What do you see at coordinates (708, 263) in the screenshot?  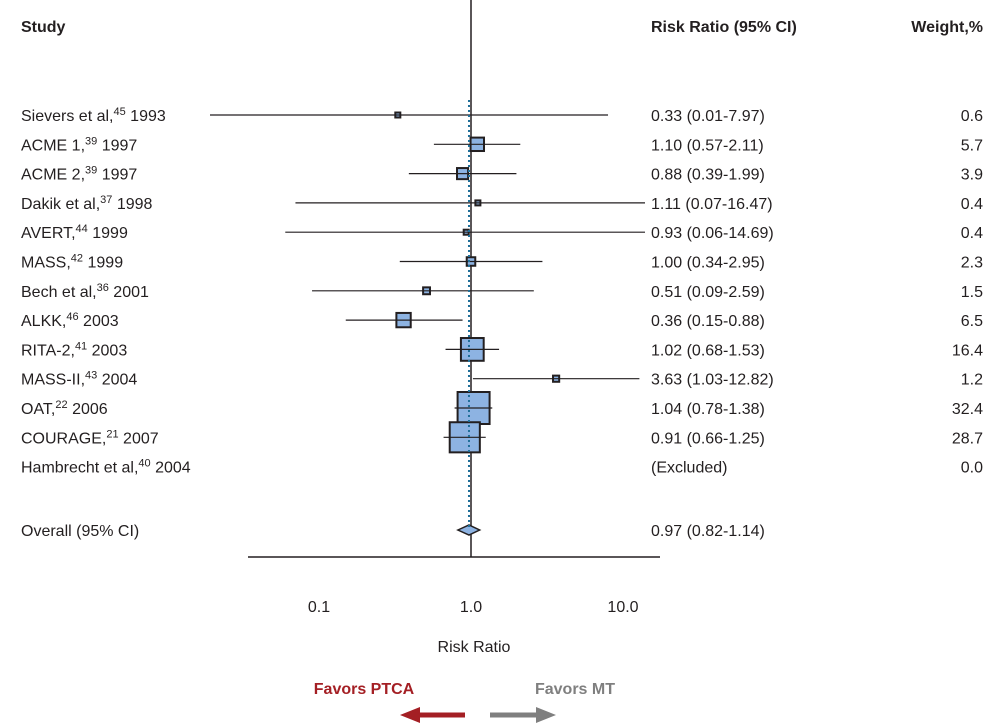 I see `risk-ratio-value: 1.00 (0.34-2.95)` at bounding box center [708, 263].